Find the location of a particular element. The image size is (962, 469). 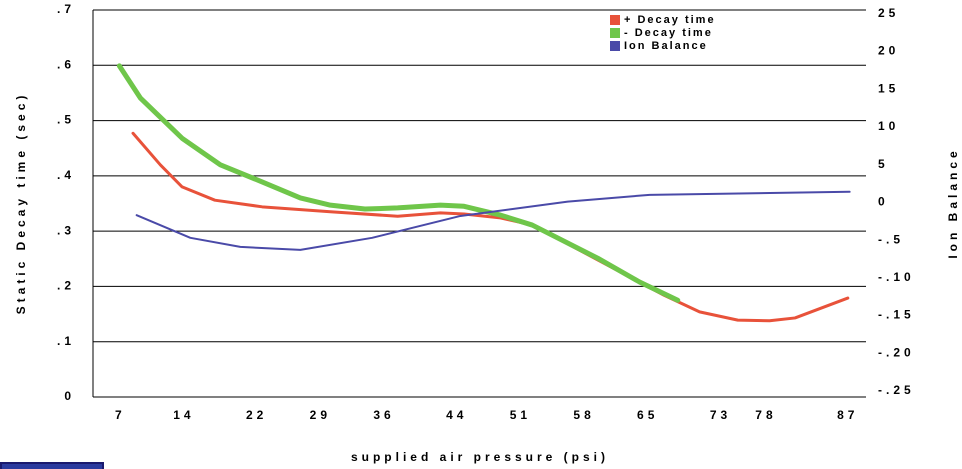

y2-tick-label: 20 is located at coordinates (888, 51).